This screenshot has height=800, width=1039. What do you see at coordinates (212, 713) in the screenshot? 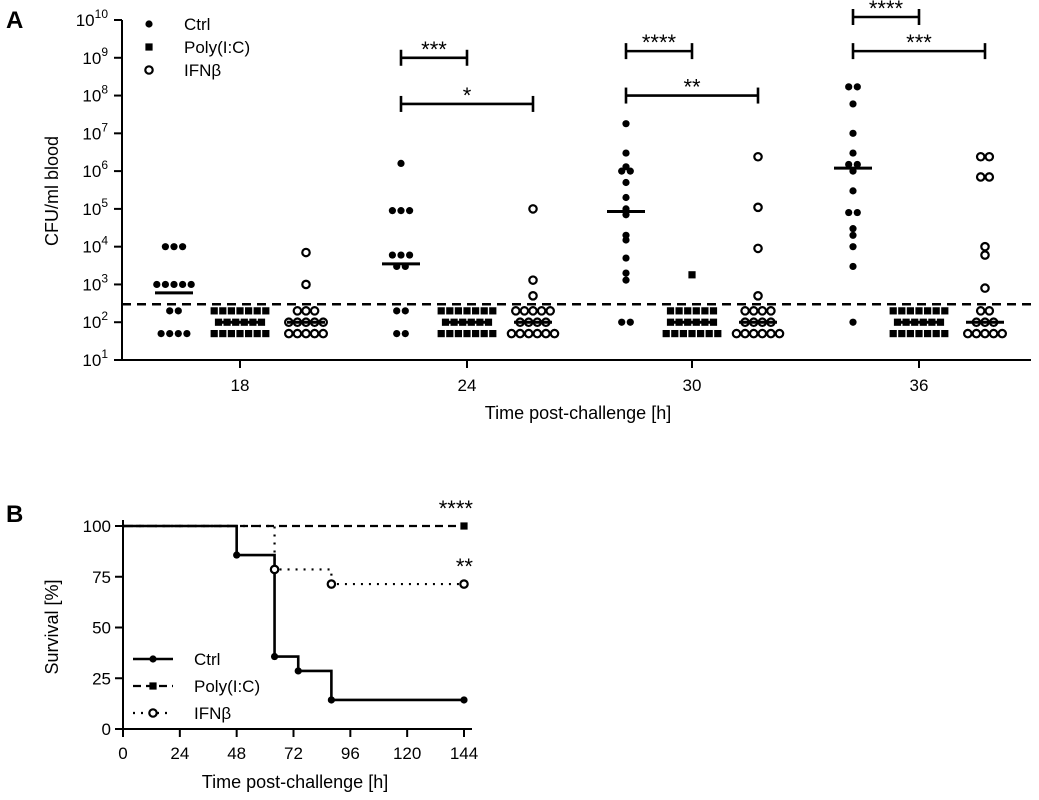
I see `chart-b-legend-label: IFNβ` at bounding box center [212, 713].